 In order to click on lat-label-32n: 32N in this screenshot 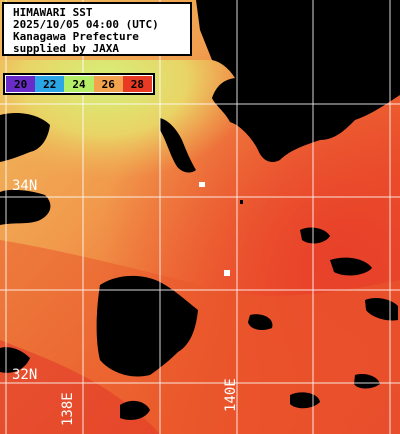, I will do `click(25, 375)`.